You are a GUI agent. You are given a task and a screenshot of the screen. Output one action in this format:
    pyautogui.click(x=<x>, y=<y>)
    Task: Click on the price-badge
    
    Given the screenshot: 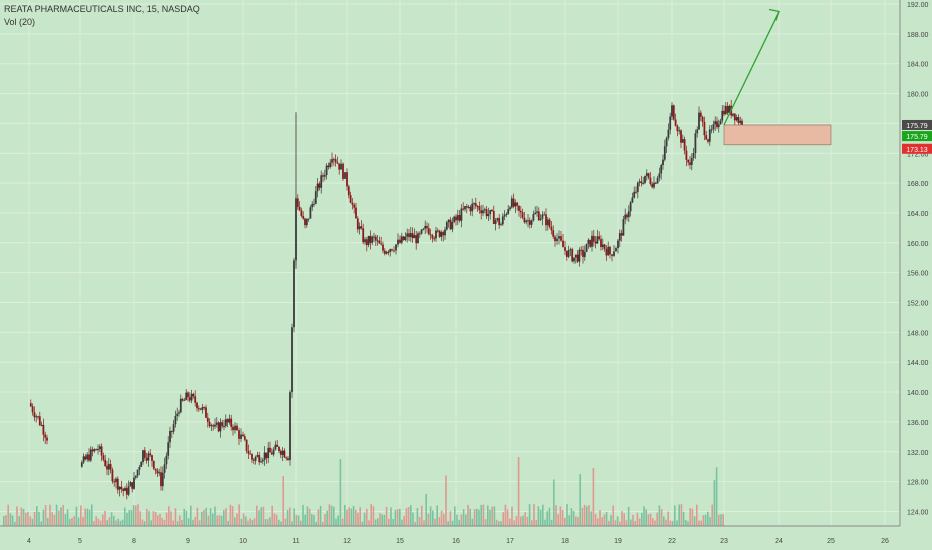 What is the action you would take?
    pyautogui.click(x=917, y=124)
    